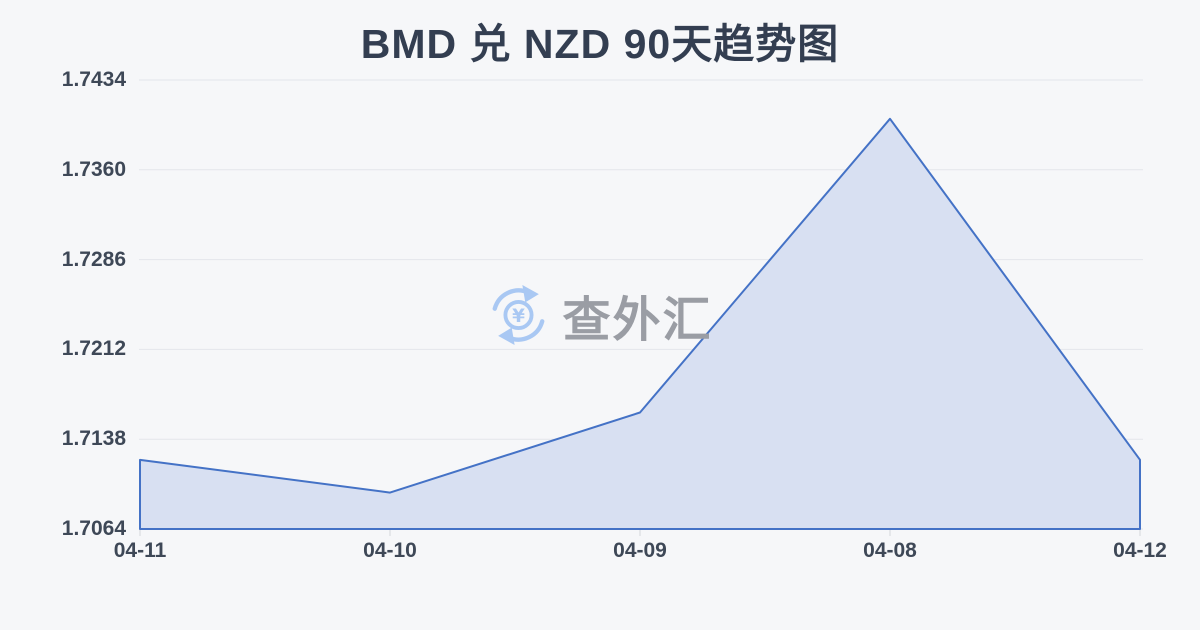  Describe the element at coordinates (600, 44) in the screenshot. I see `chart-title: BMD 兑 NZD 90天趋势图` at that location.